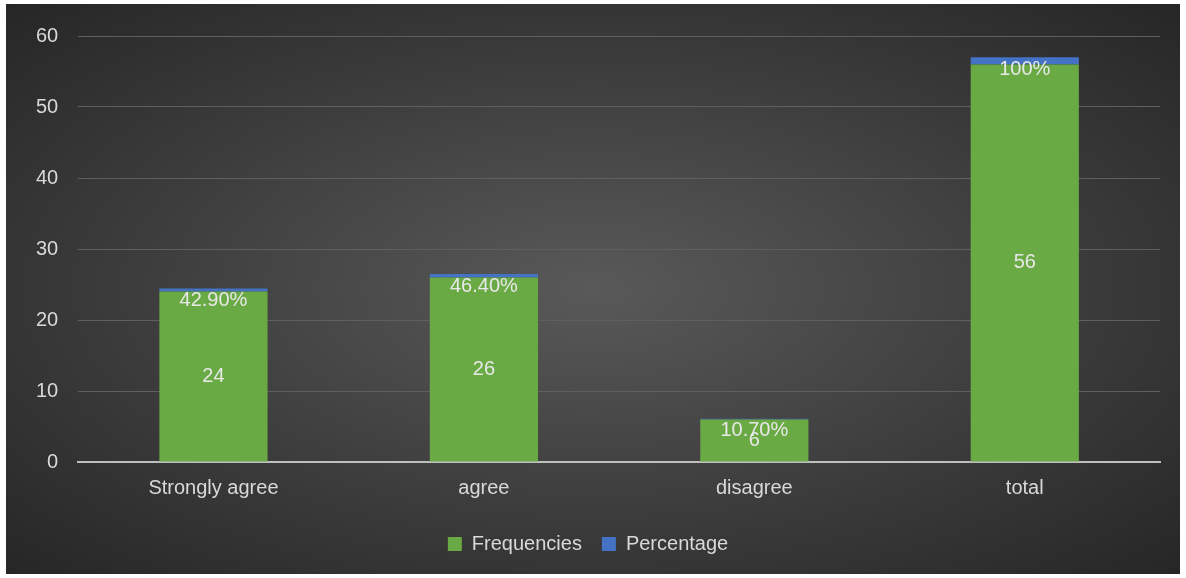  I want to click on y-tick-label: 0, so click(53, 460).